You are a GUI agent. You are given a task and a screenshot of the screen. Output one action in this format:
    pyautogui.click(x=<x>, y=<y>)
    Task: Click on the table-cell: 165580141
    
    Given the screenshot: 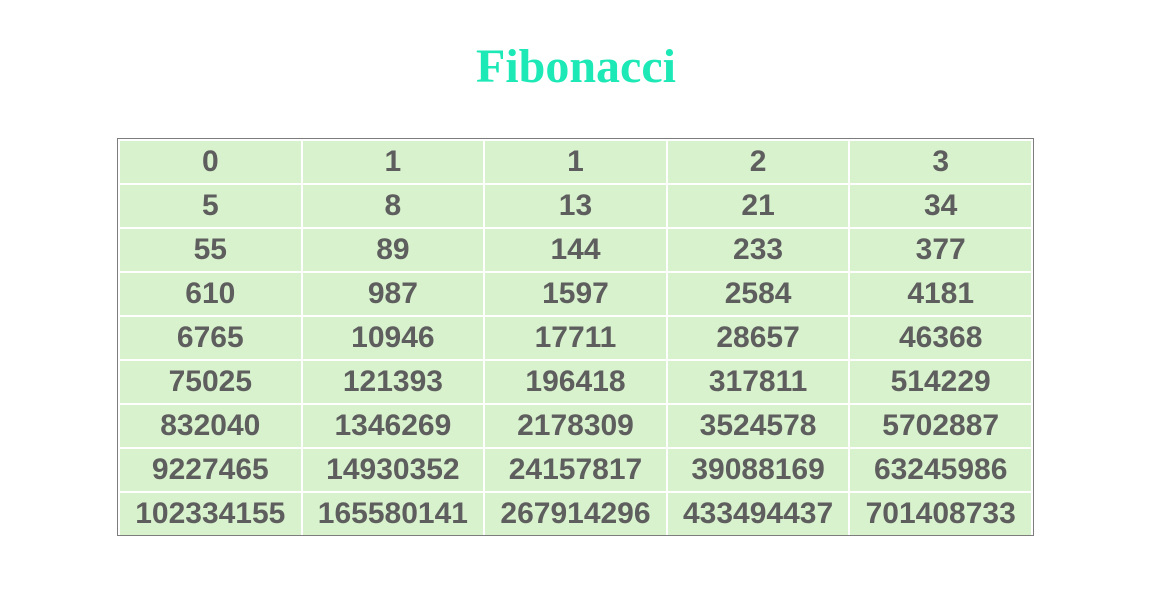 What is the action you would take?
    pyautogui.click(x=393, y=514)
    